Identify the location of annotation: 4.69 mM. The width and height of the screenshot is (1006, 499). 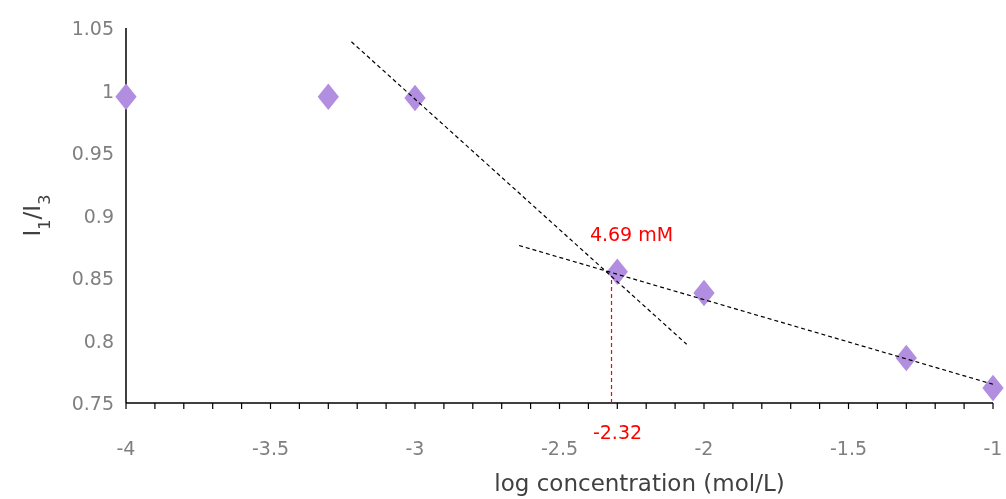
(631, 234).